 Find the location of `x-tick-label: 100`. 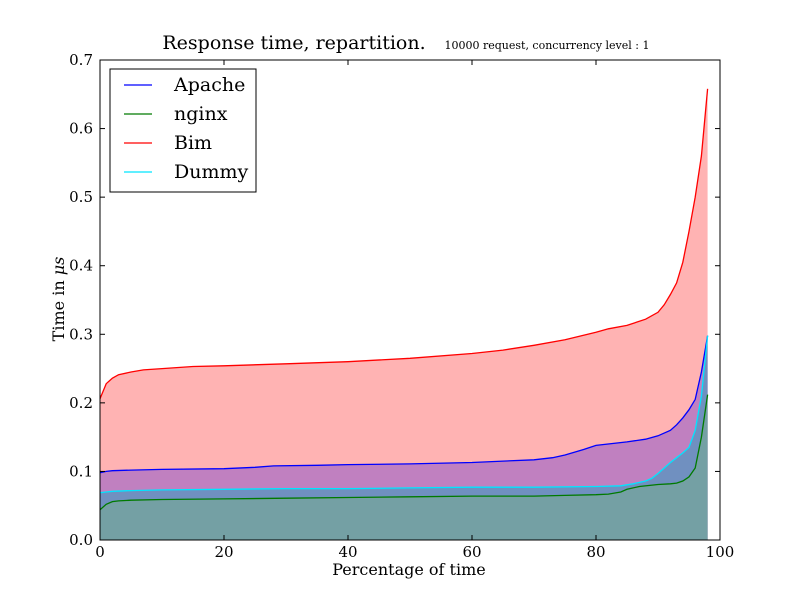

x-tick-label: 100 is located at coordinates (720, 552).